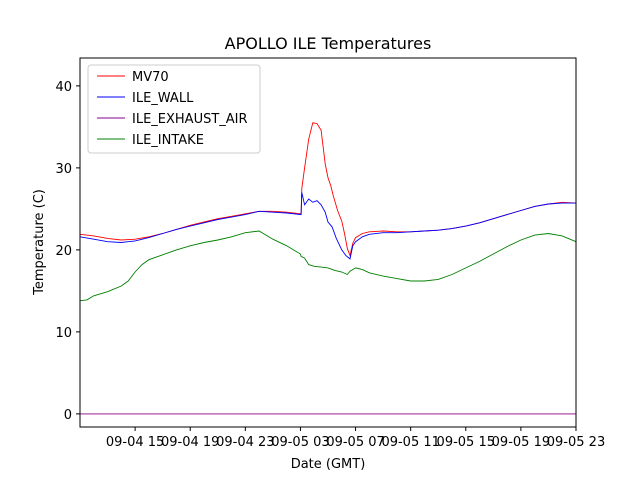 This screenshot has width=640, height=480. What do you see at coordinates (466, 442) in the screenshot?
I see `x-tick-label: 09-05 15` at bounding box center [466, 442].